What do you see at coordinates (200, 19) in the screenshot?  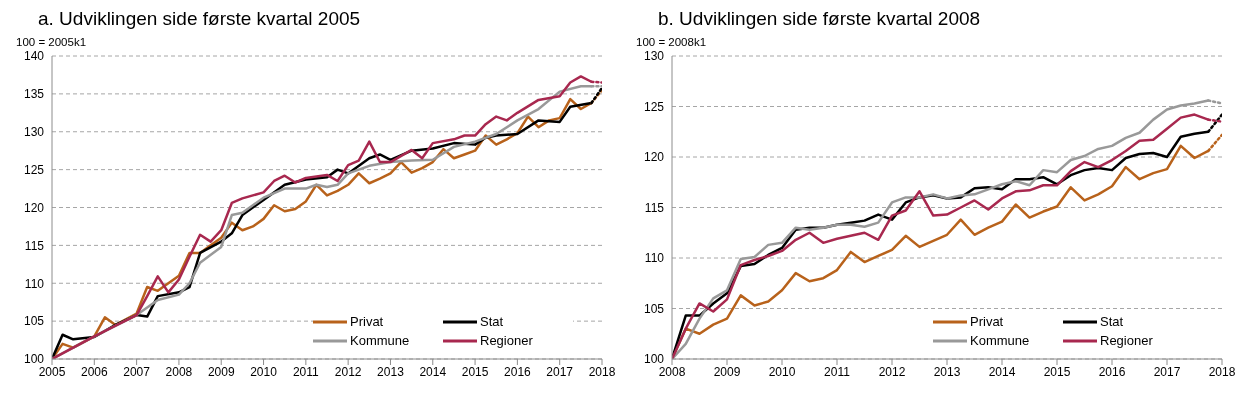 I see `chart-title: a. Udviklingen side første kvartal 2005` at bounding box center [200, 19].